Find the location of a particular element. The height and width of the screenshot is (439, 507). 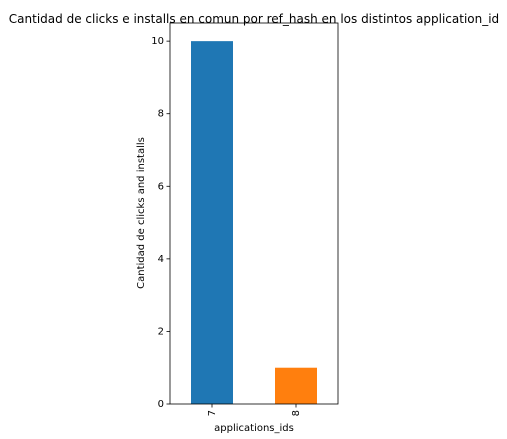

y-axis: 0 2 4 6 8 10 is located at coordinates (160, 223).